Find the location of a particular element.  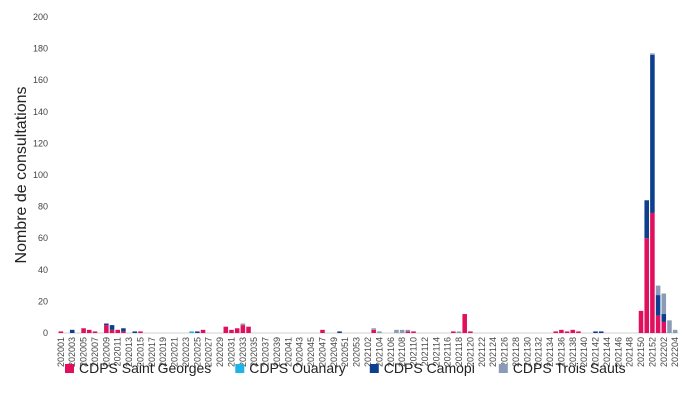

x-tick-label: 202150 is located at coordinates (641, 352).